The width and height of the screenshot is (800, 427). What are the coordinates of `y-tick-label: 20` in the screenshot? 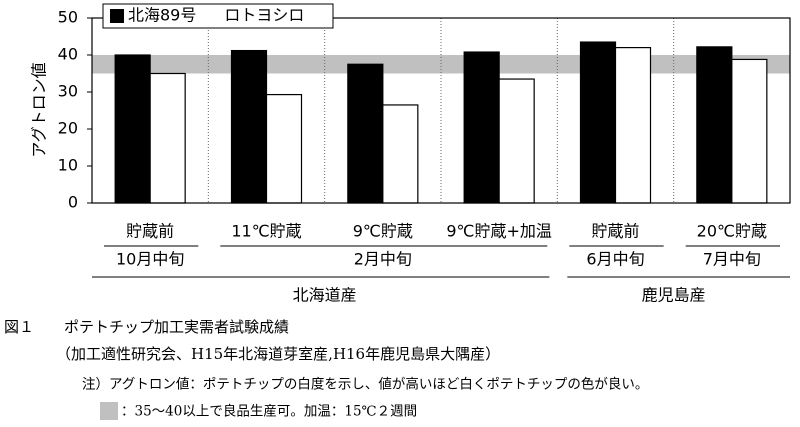 It's located at (68, 128).